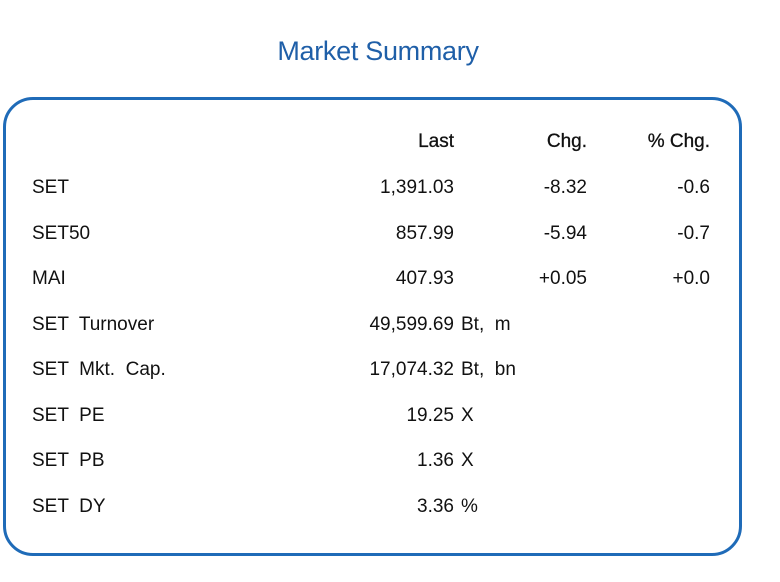 The image size is (780, 582). What do you see at coordinates (691, 278) in the screenshot?
I see `row-percent-change: +0.0` at bounding box center [691, 278].